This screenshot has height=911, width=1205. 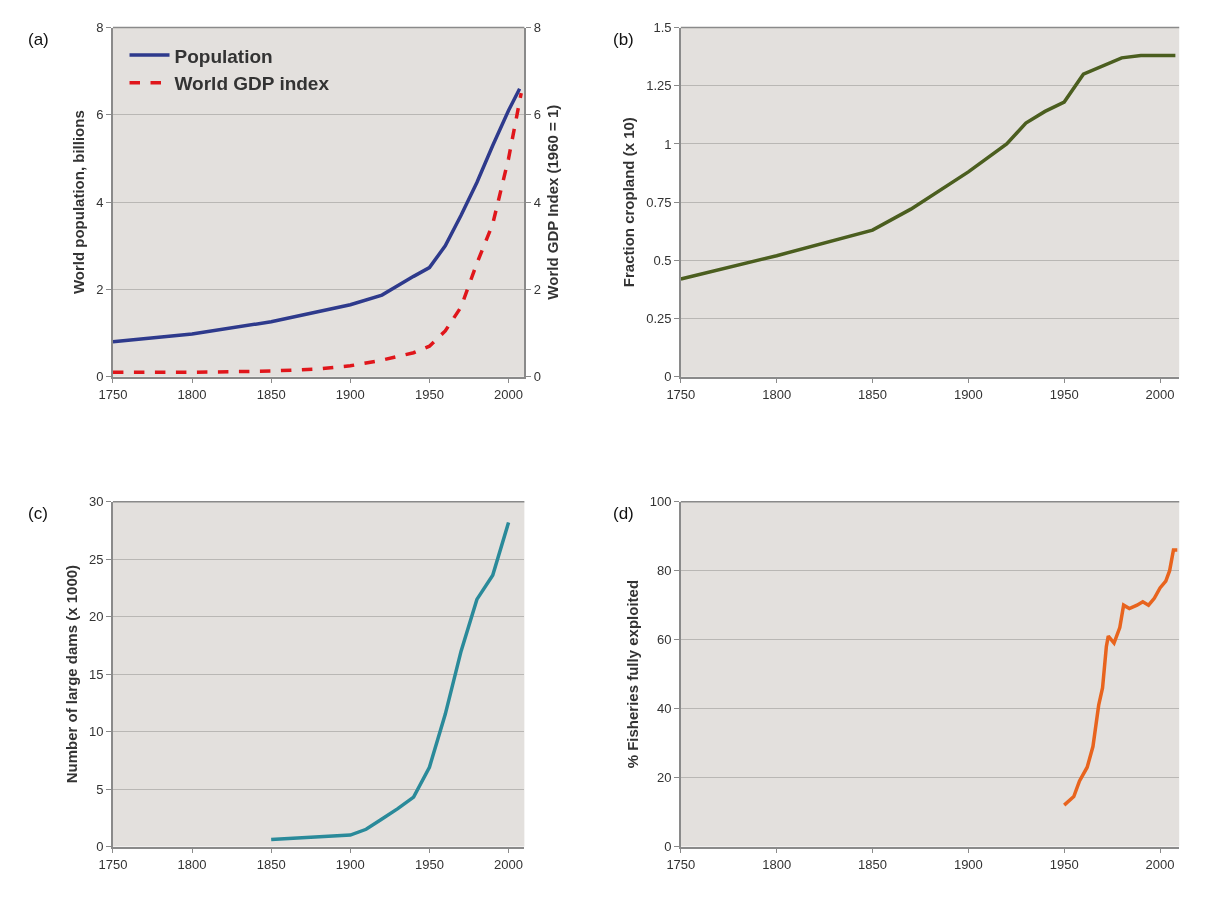 I want to click on y-tick-label: 100, so click(x=660, y=502).